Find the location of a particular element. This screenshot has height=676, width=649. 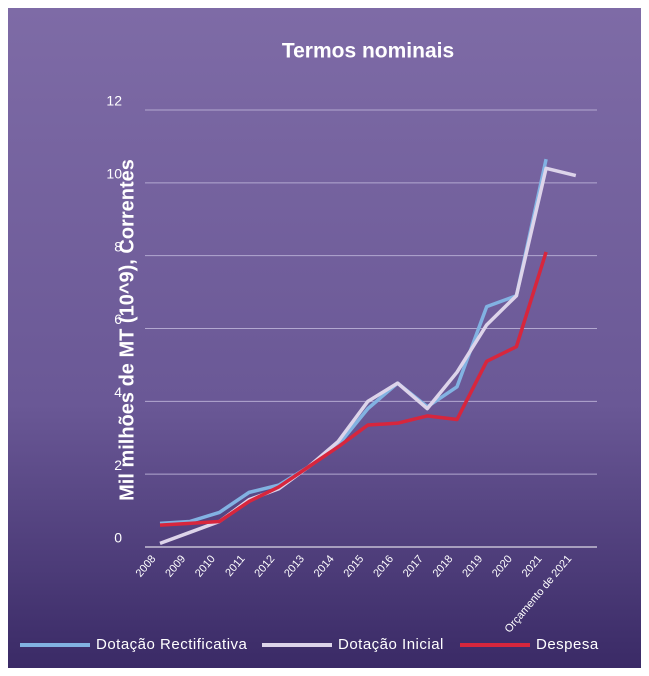

y-tick-label: 0 is located at coordinates (118, 538).